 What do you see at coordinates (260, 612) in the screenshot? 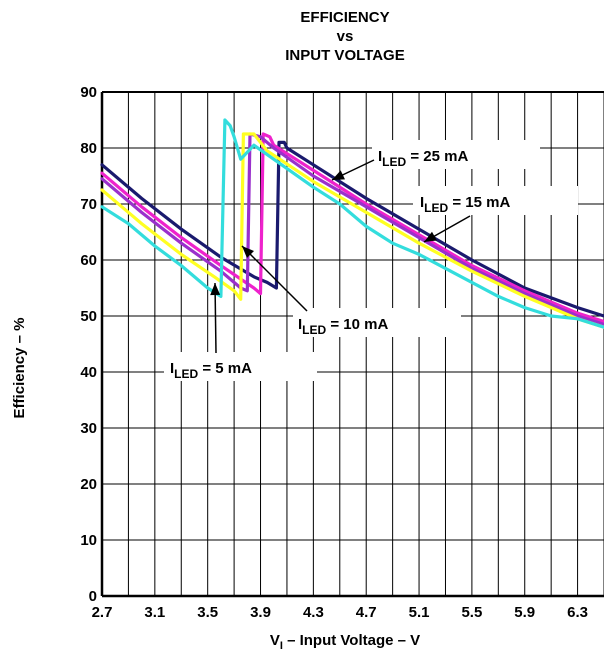
I see `x-tick-label: 3.9` at bounding box center [260, 612].